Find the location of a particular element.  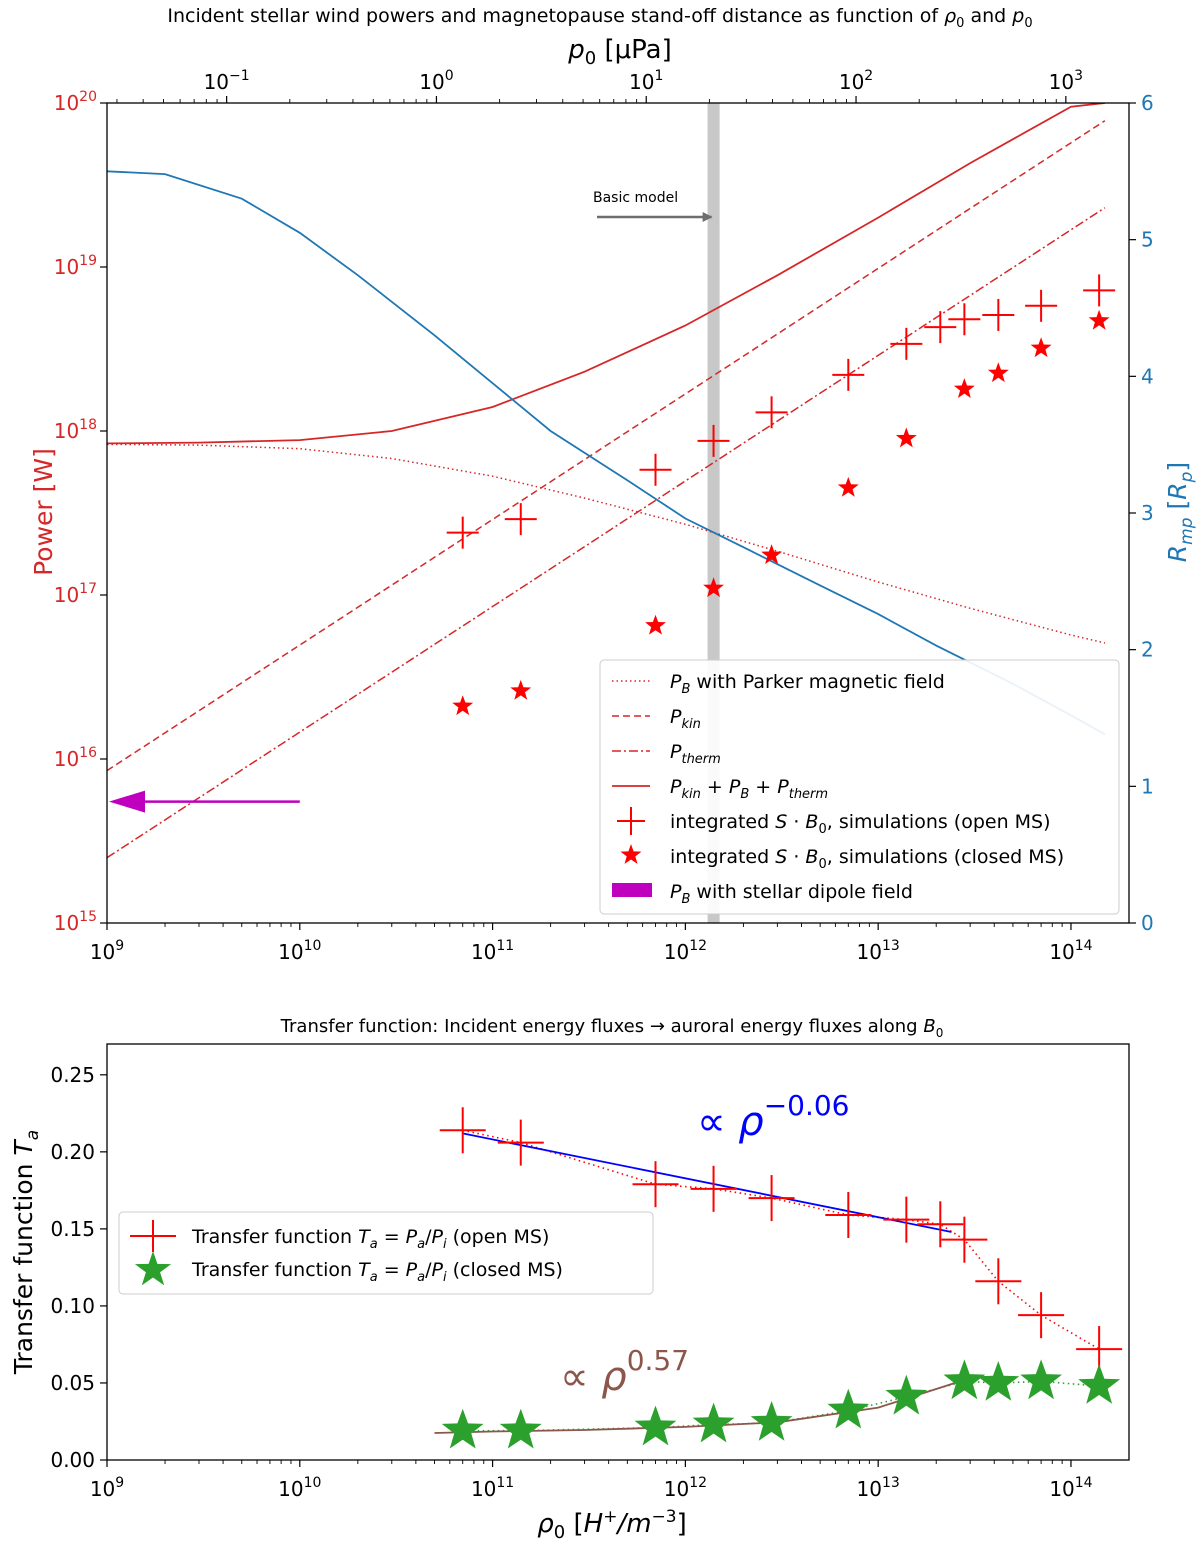

top-y-tick-label-3: 1018 is located at coordinates (75, 430).